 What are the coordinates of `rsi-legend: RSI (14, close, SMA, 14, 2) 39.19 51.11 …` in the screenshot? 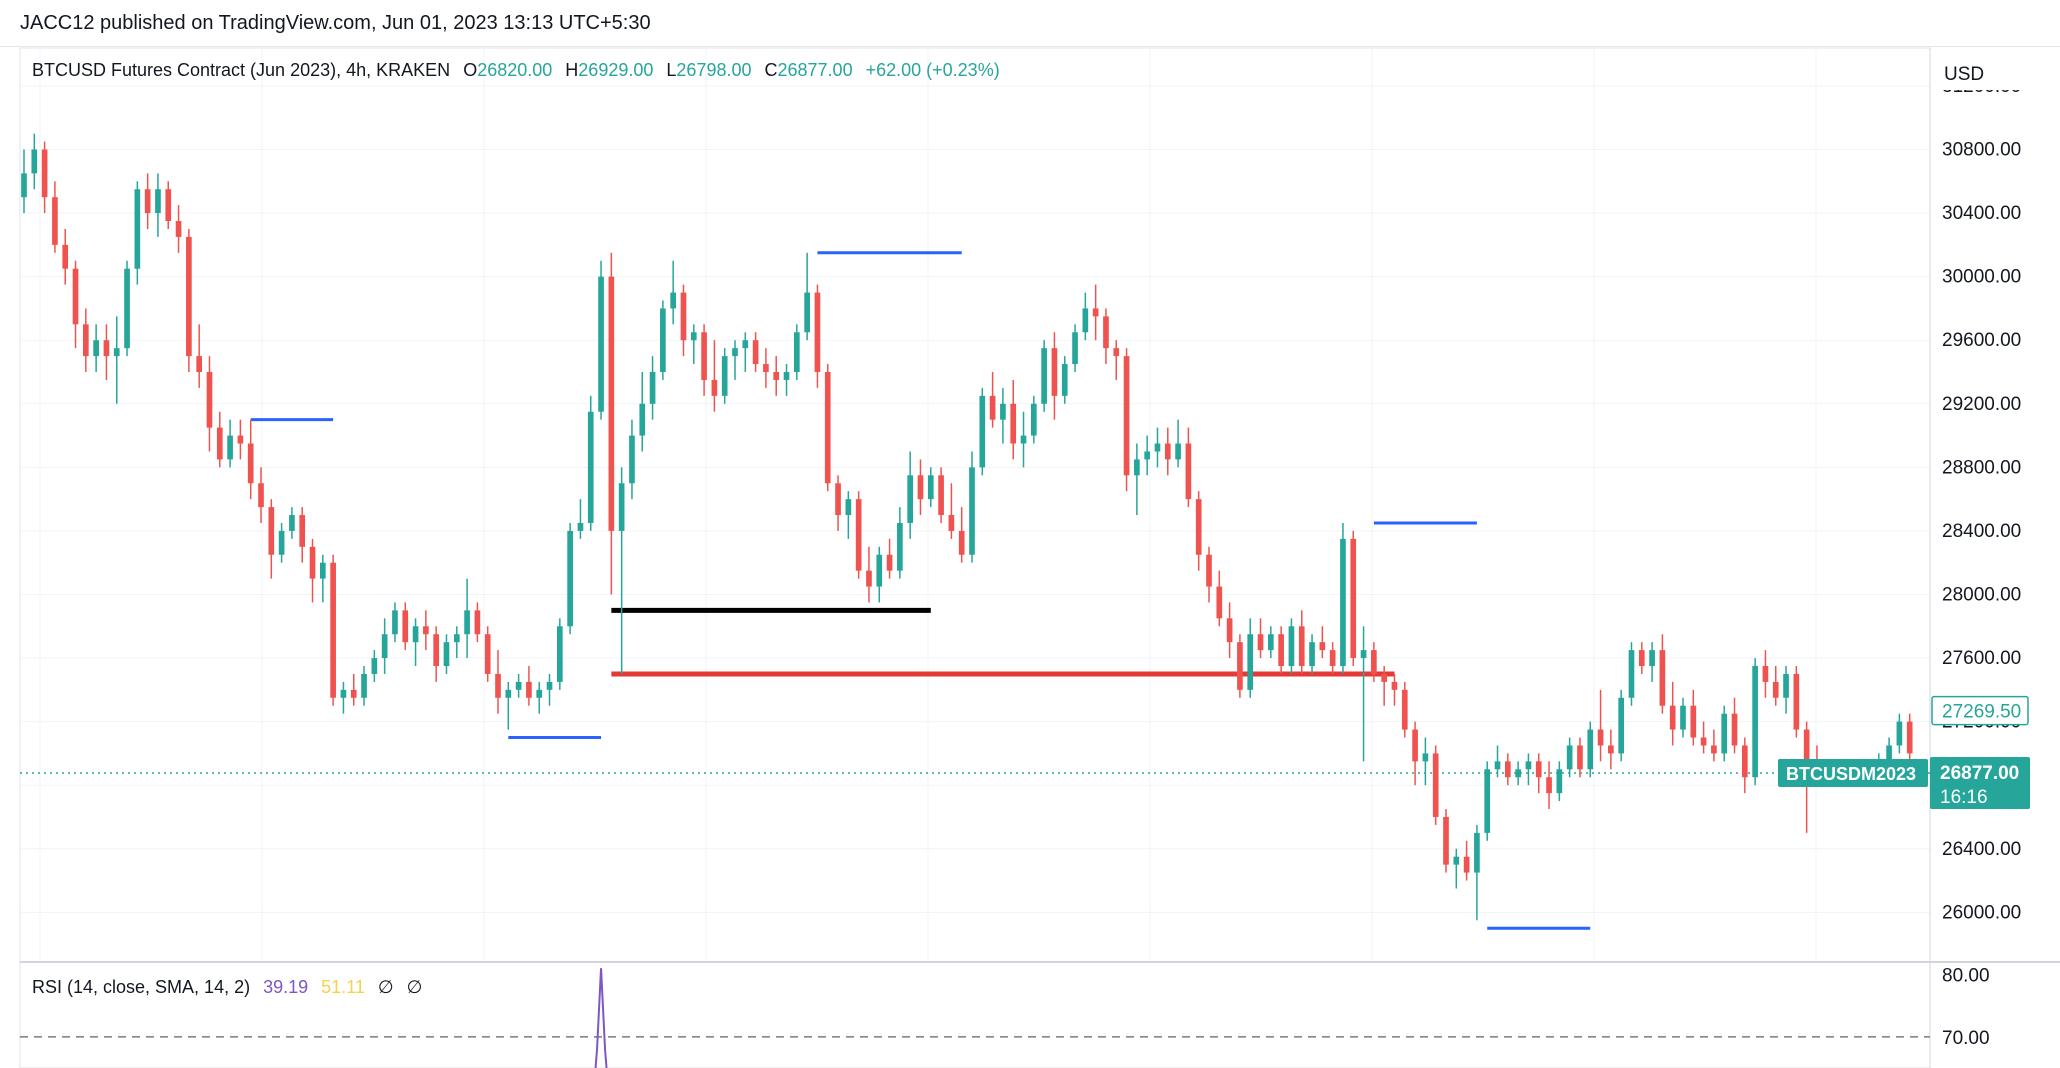 It's located at (227, 987).